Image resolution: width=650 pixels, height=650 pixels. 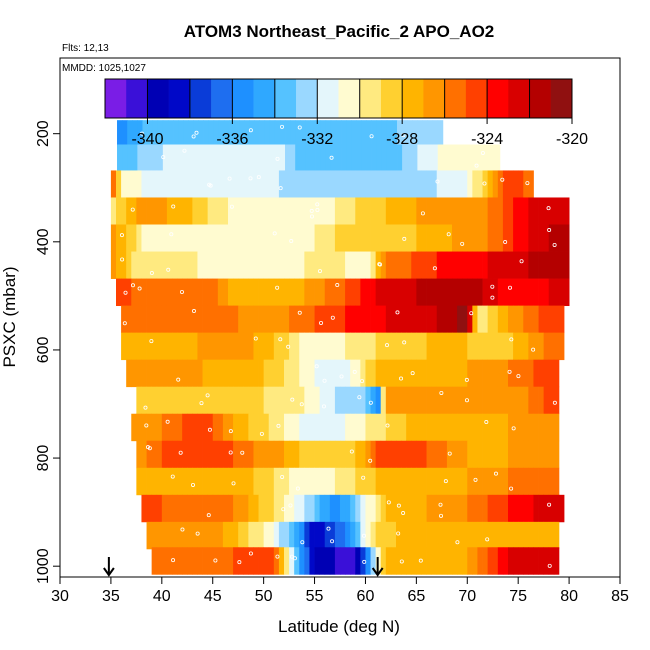 I want to click on x-tick-label: 55, so click(x=315, y=596).